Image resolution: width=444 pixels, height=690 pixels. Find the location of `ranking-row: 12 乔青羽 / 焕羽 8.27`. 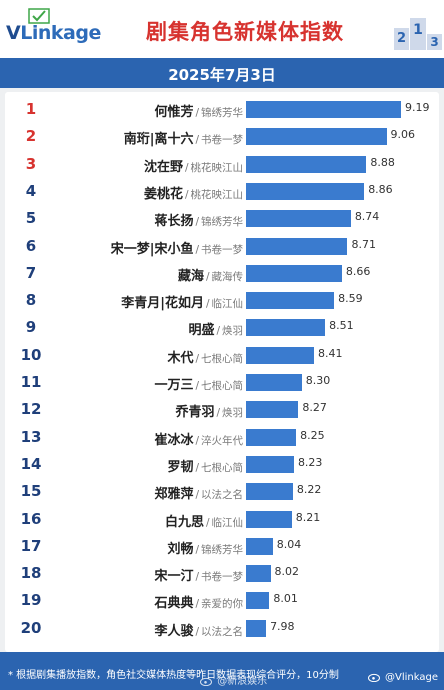

ranking-row: 12 乔青羽 / 焕羽 8.27 is located at coordinates (222, 409).